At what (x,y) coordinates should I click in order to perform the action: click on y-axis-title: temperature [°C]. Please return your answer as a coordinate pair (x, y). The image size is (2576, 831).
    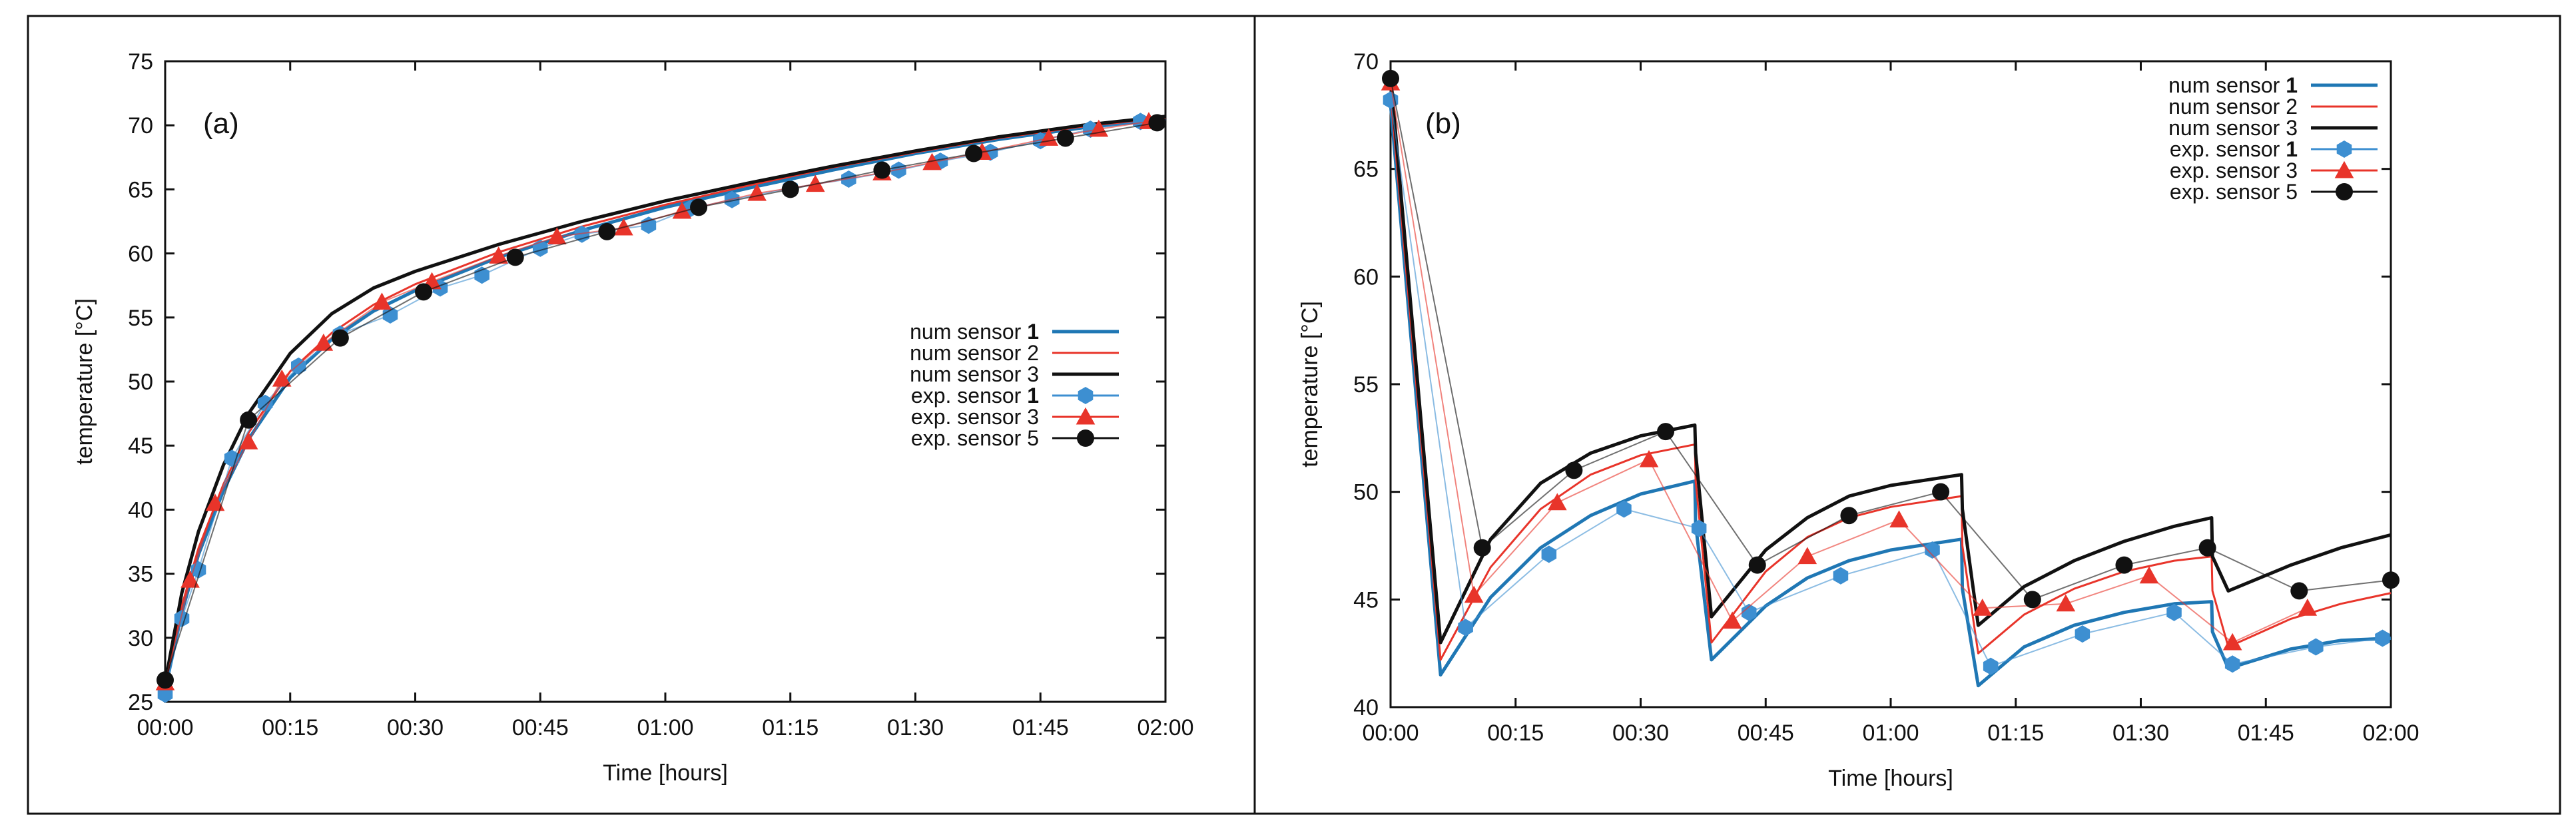
    Looking at the image, I should click on (1310, 384).